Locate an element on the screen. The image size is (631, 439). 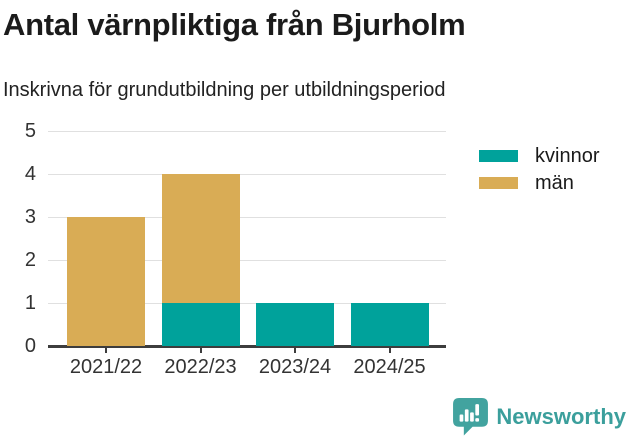
brand-footer: Newsworthy is located at coordinates (539, 416).